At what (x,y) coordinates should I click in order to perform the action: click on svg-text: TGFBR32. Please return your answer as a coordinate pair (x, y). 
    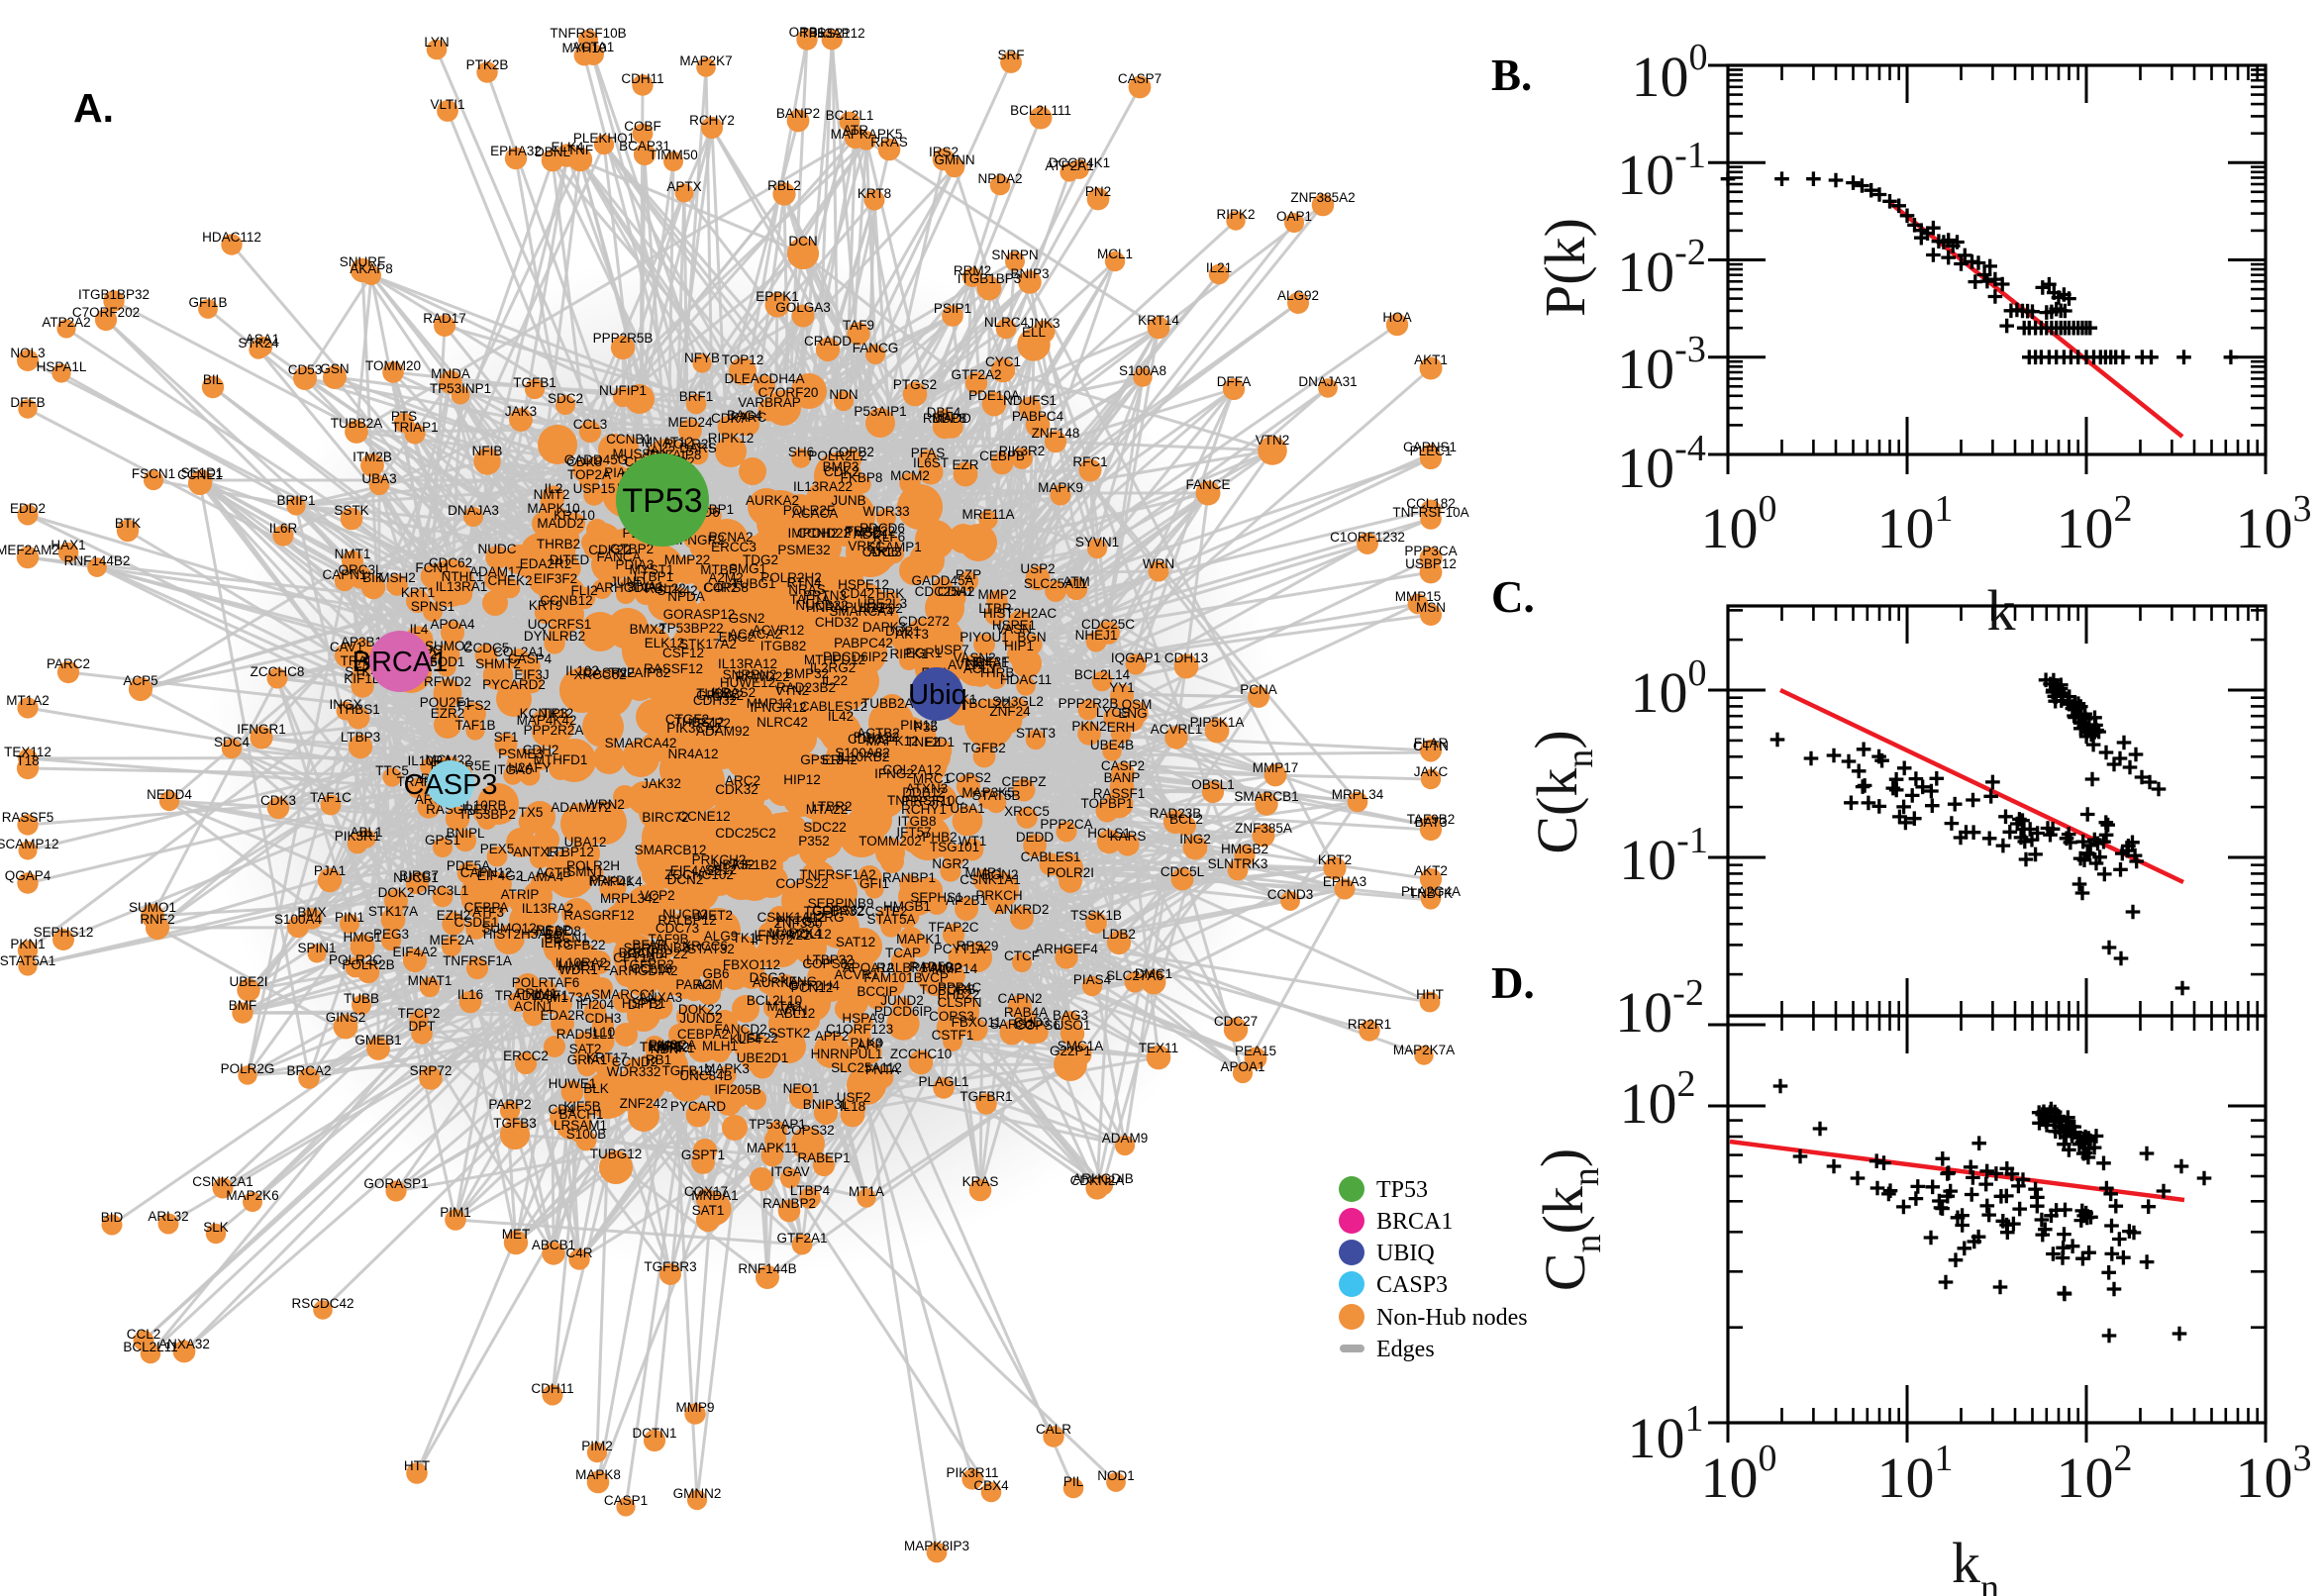
    Looking at the image, I should click on (834, 911).